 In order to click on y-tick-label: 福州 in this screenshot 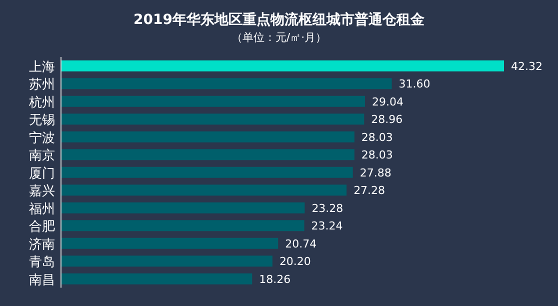, I will do `click(42, 209)`.